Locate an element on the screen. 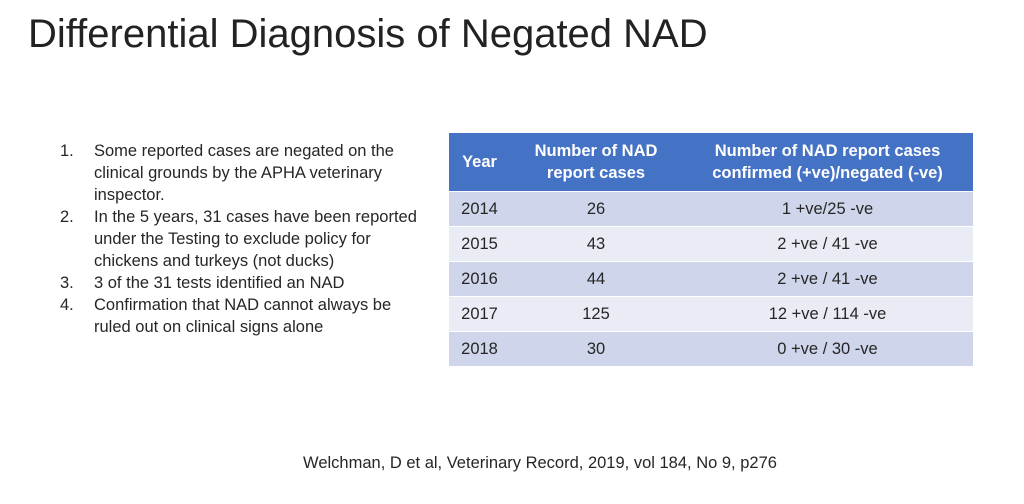 This screenshot has width=1024, height=504. table-cell: 2018 is located at coordinates (479, 348).